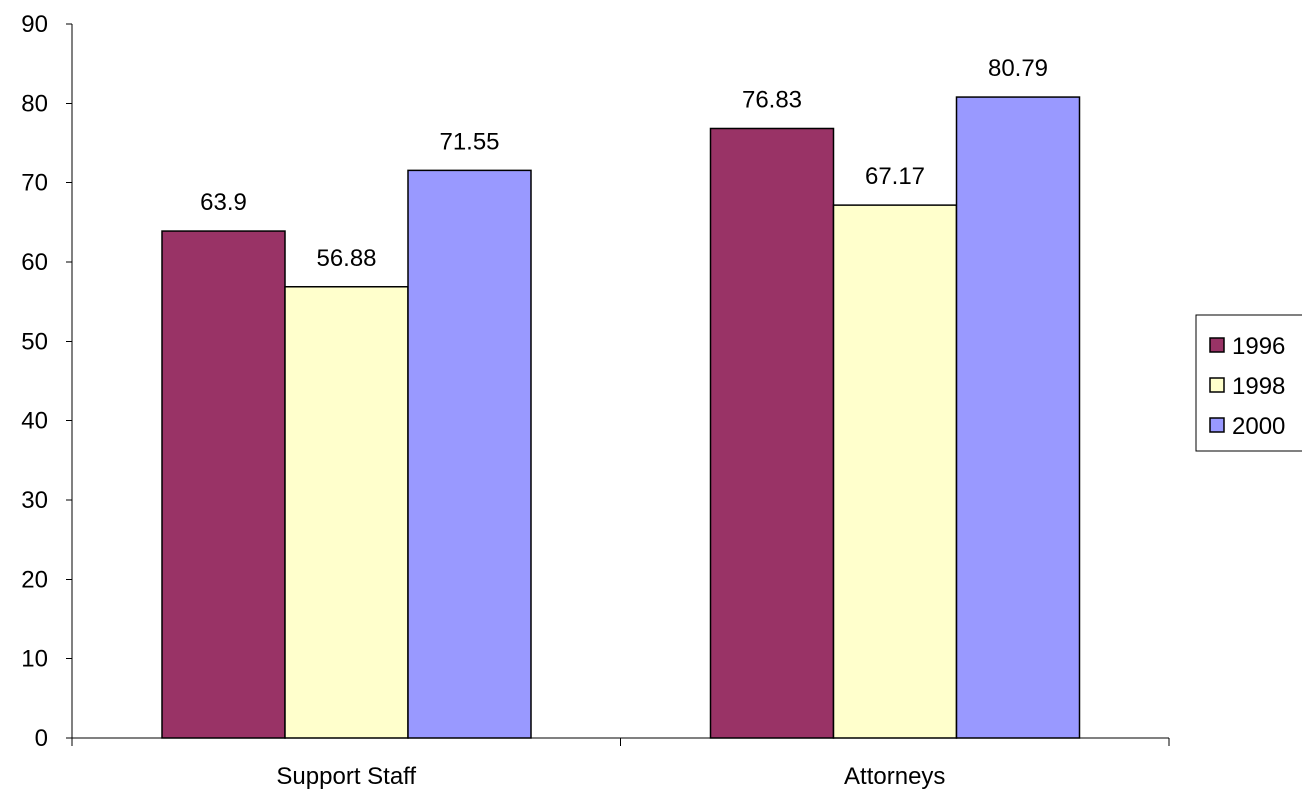 The image size is (1302, 799). What do you see at coordinates (895, 471) in the screenshot?
I see `bar-1998-attorneys` at bounding box center [895, 471].